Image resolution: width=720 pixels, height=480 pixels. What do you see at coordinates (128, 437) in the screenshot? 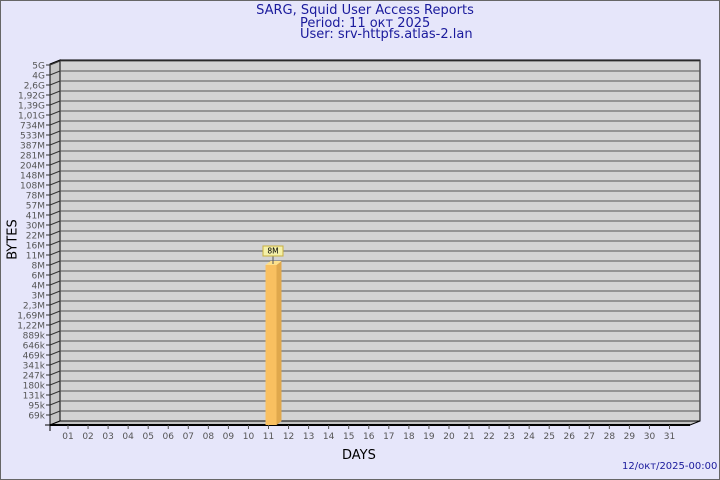
I see `x-tick-label: 04` at bounding box center [128, 437].